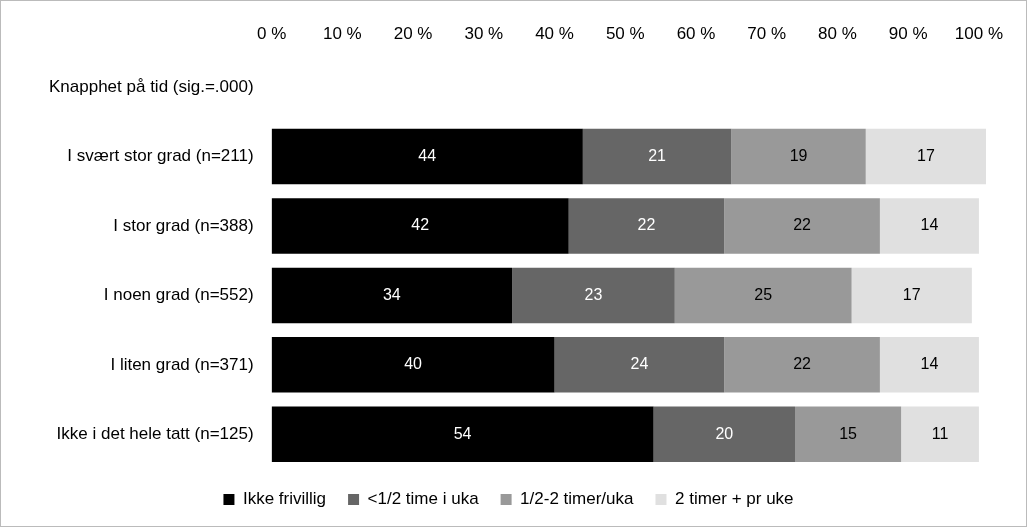 The width and height of the screenshot is (1027, 527). I want to click on legend-label: 2 timer + pr uke, so click(734, 499).